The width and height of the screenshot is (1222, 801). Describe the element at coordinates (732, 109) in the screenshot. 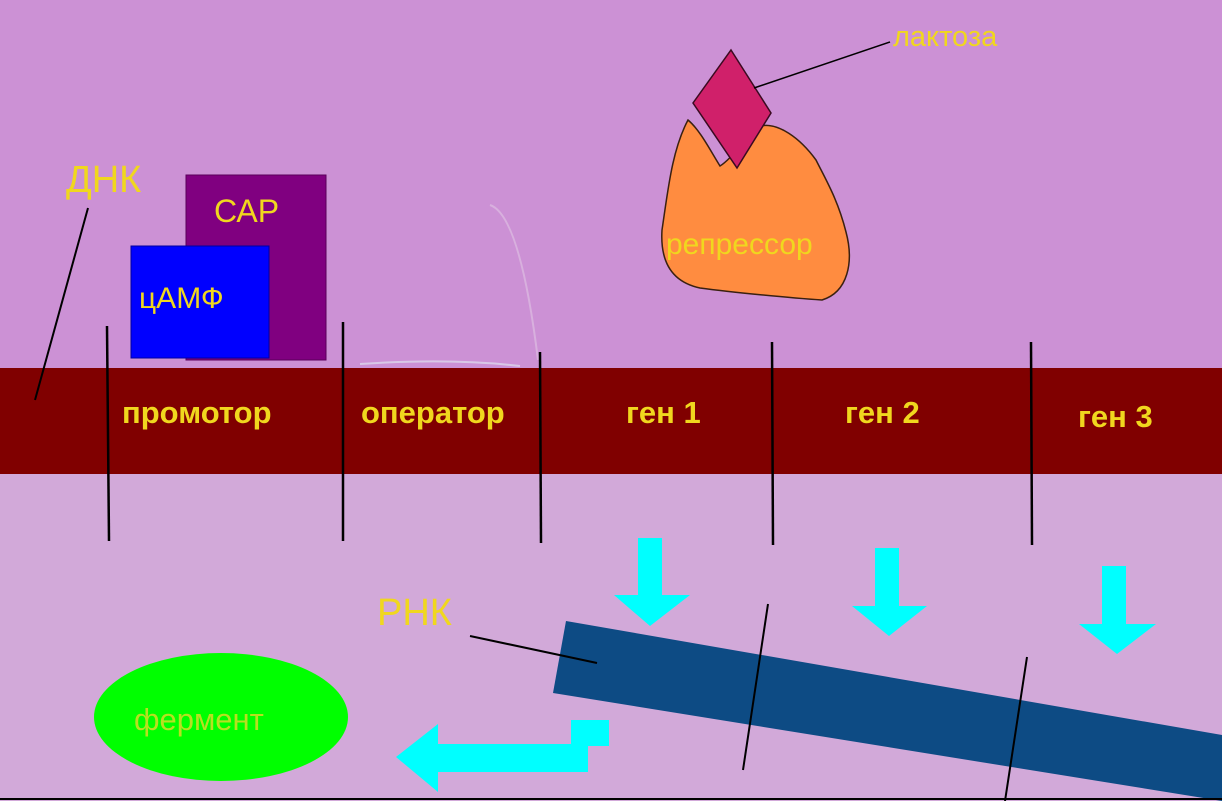

I see `lactose-molecule` at that location.